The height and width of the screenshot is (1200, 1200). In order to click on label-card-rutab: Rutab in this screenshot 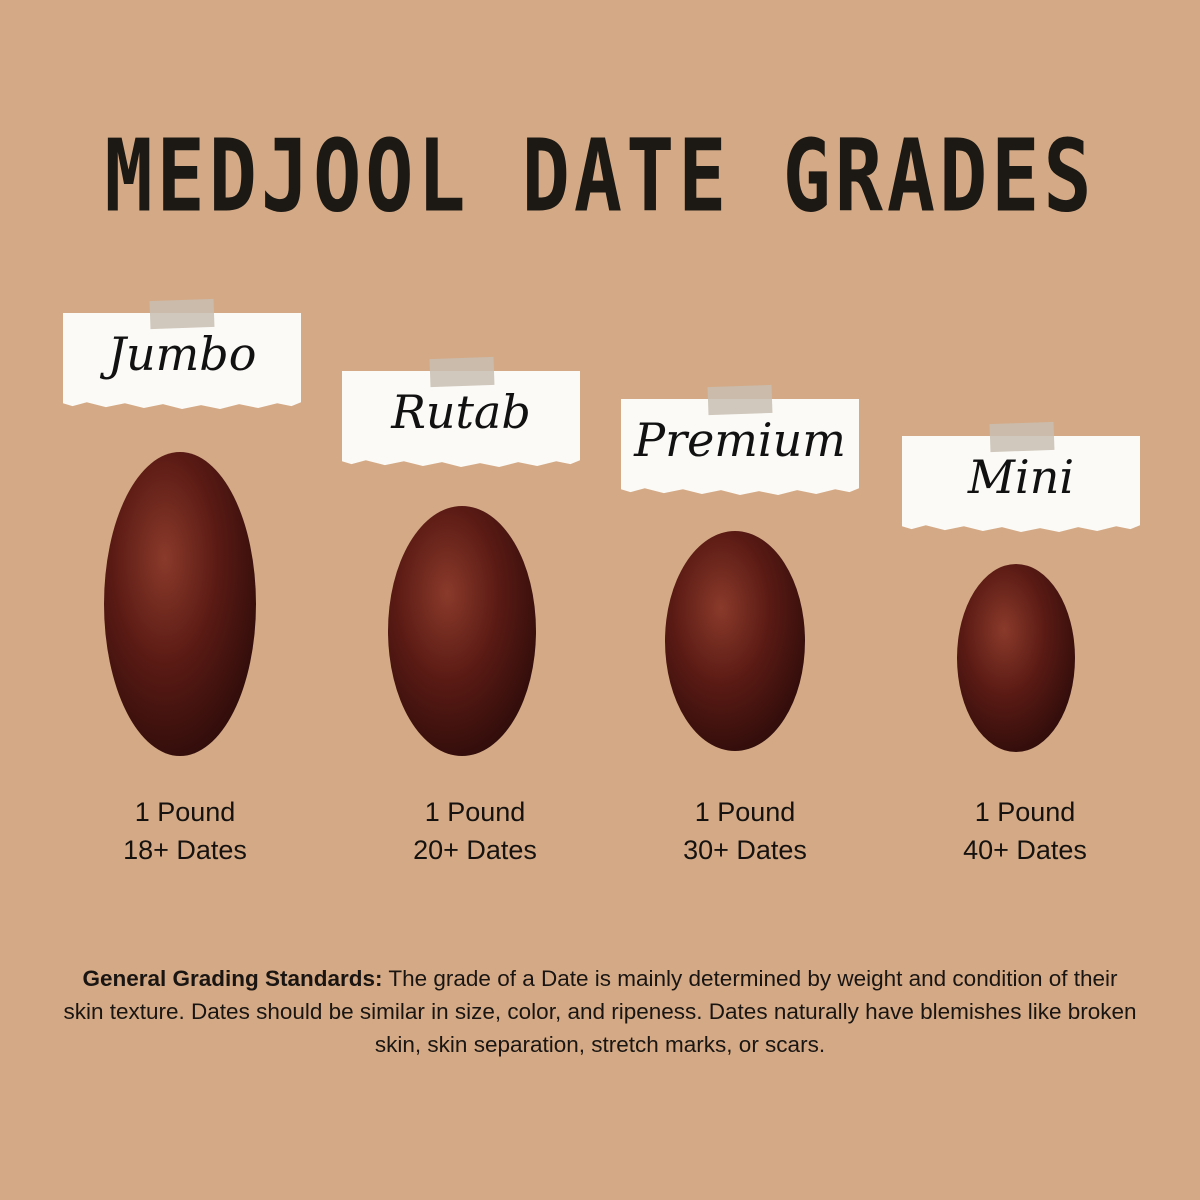, I will do `click(461, 419)`.